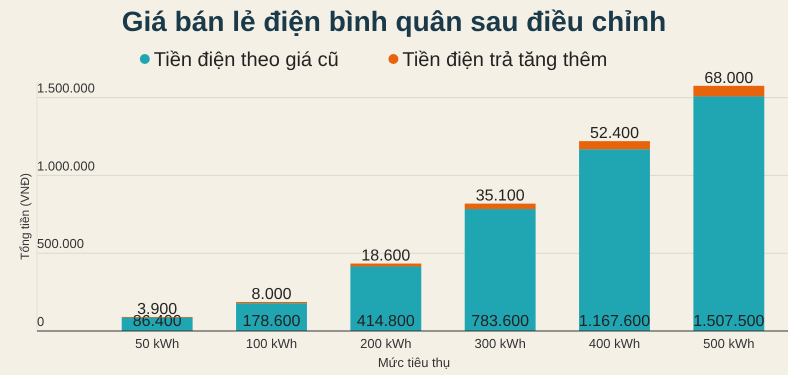  What do you see at coordinates (40, 321) in the screenshot?
I see `y-tick-label: 0` at bounding box center [40, 321].